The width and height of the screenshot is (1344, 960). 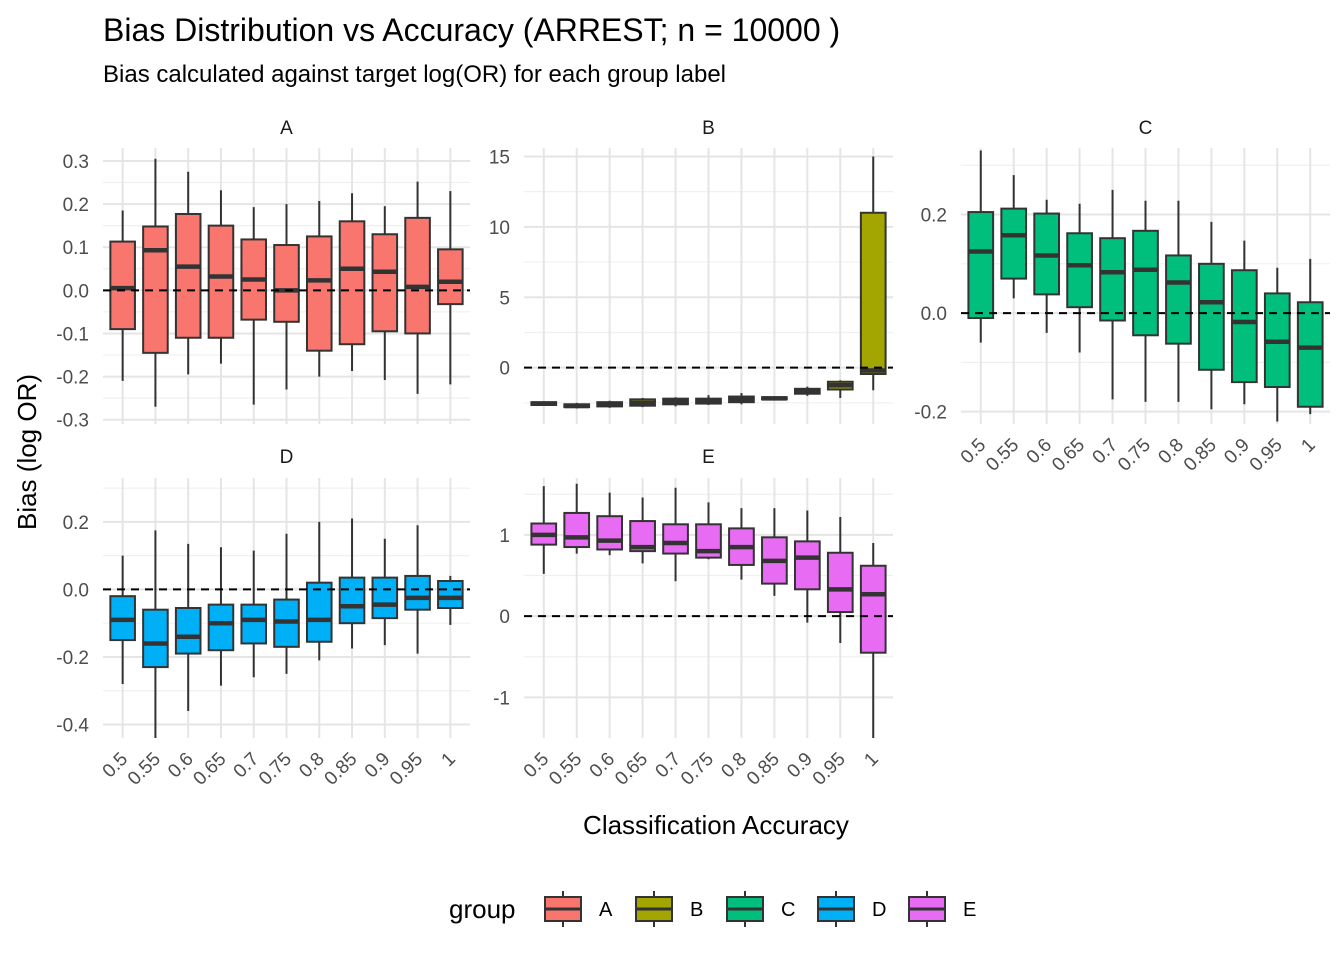 I want to click on facet-label: E, so click(x=708, y=457).